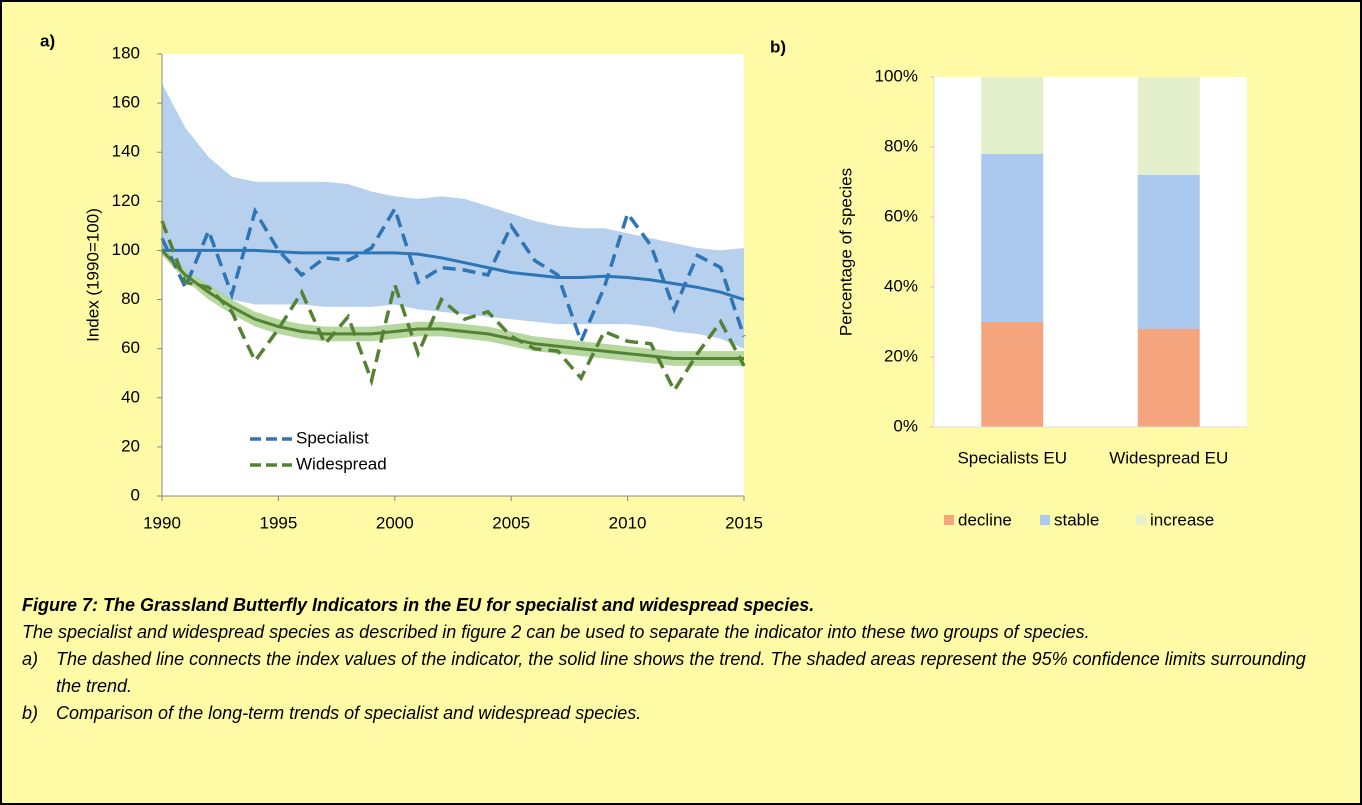 This screenshot has width=1362, height=805. I want to click on panel-label: a), so click(47, 40).